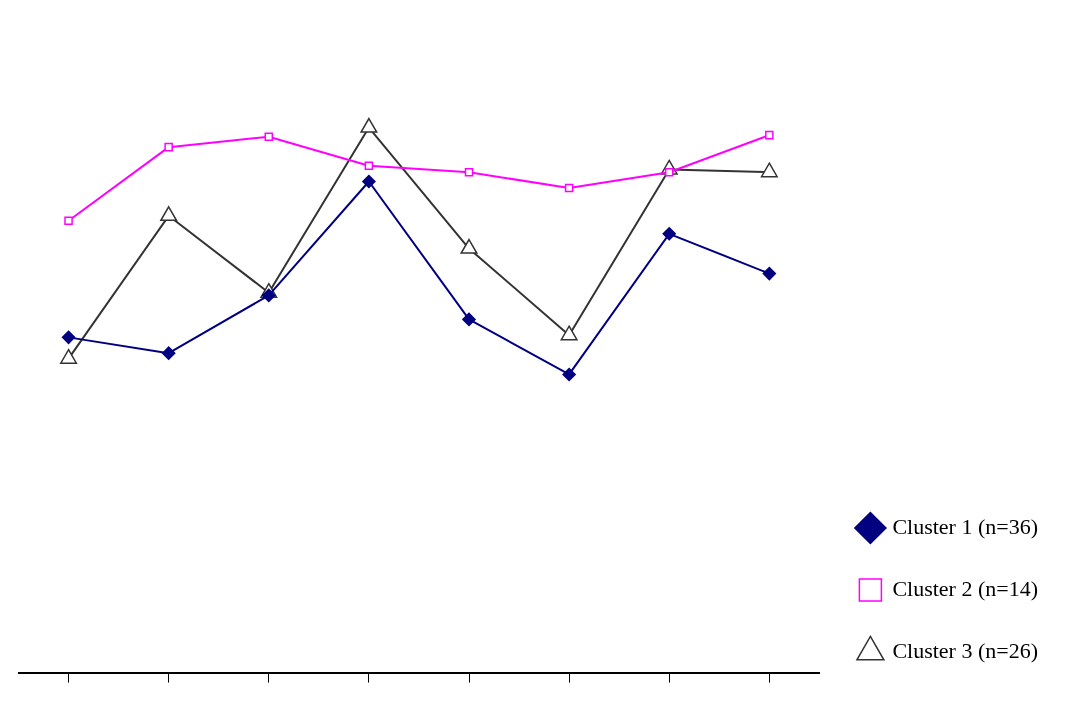 The image size is (1068, 713). I want to click on legend-label: Cluster 1 (n=36), so click(965, 526).